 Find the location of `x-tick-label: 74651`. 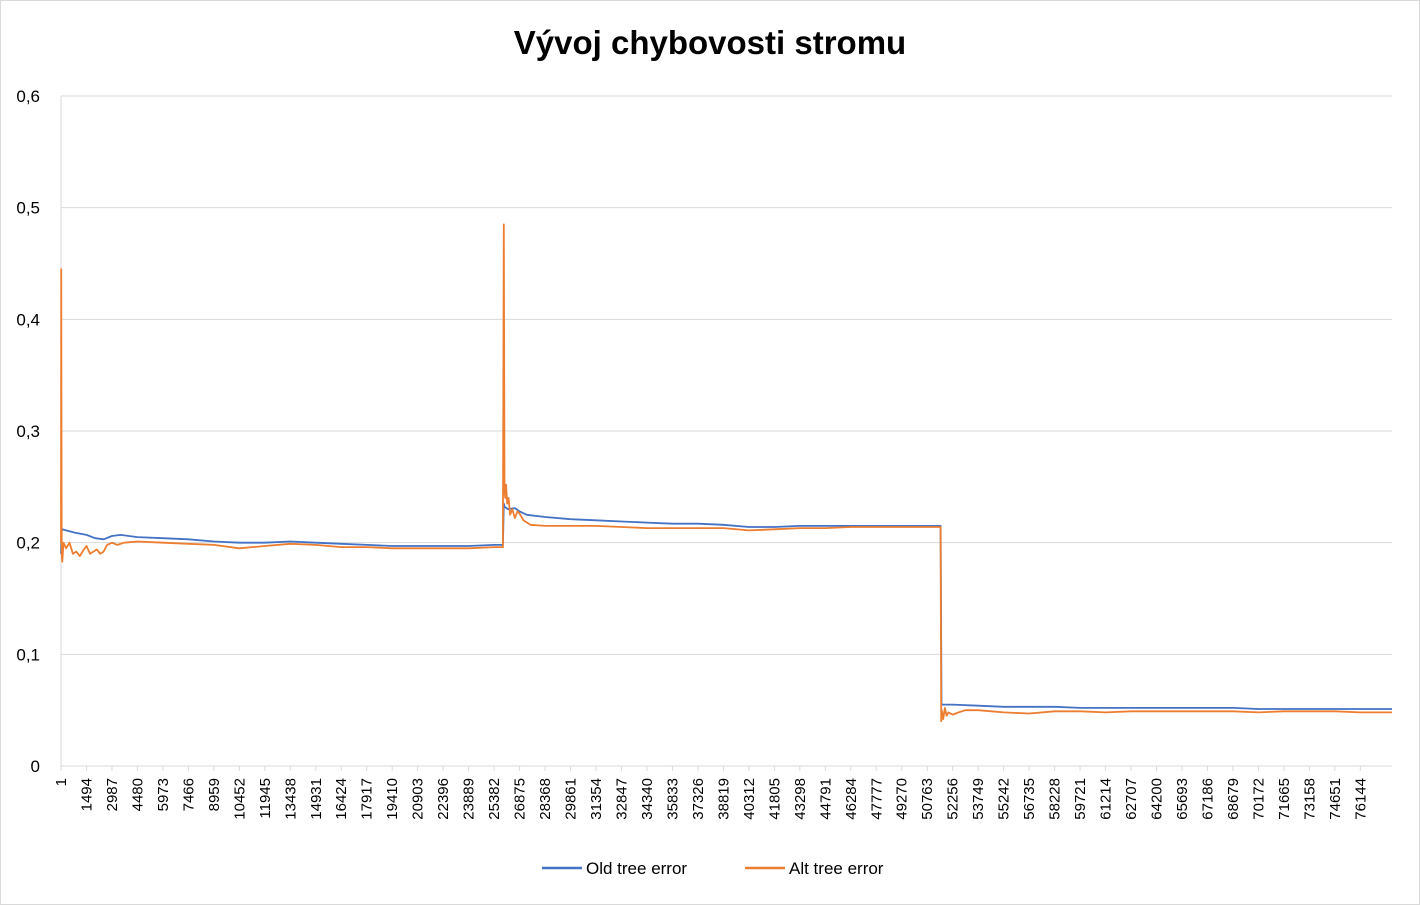

x-tick-label: 74651 is located at coordinates (1335, 799).